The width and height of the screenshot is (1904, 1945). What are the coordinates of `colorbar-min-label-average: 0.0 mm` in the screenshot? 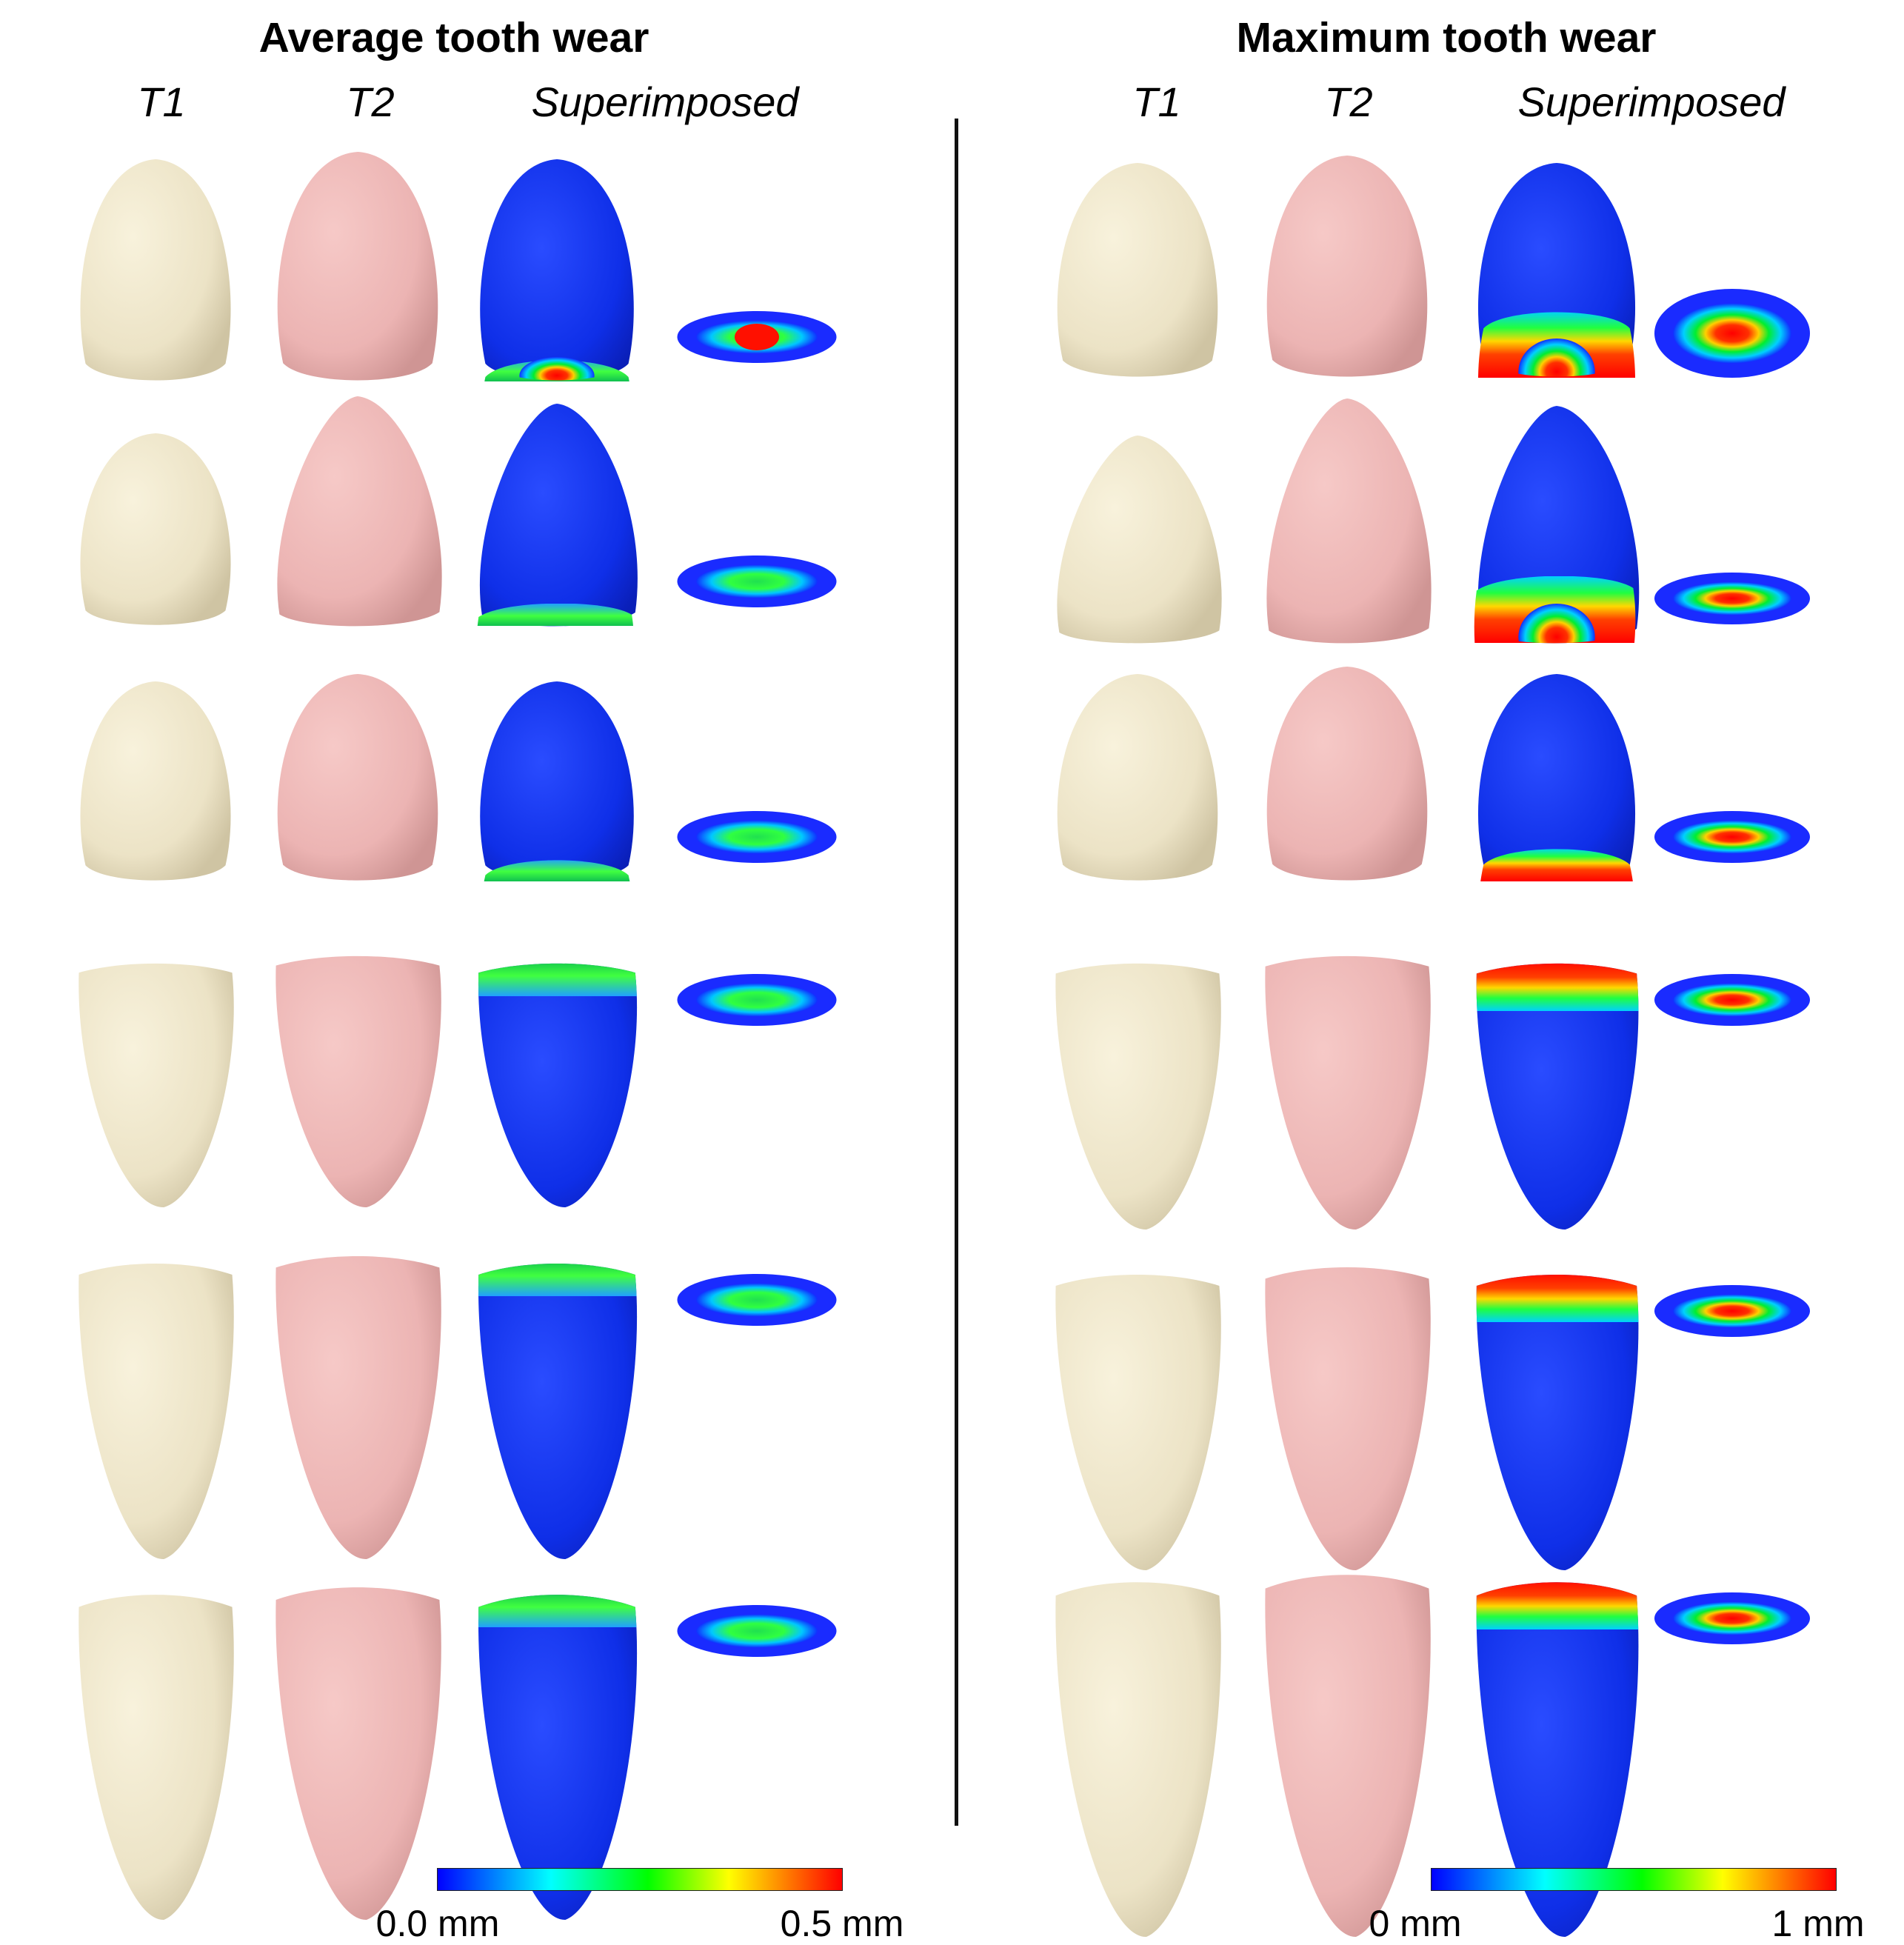 It's located at (438, 1923).